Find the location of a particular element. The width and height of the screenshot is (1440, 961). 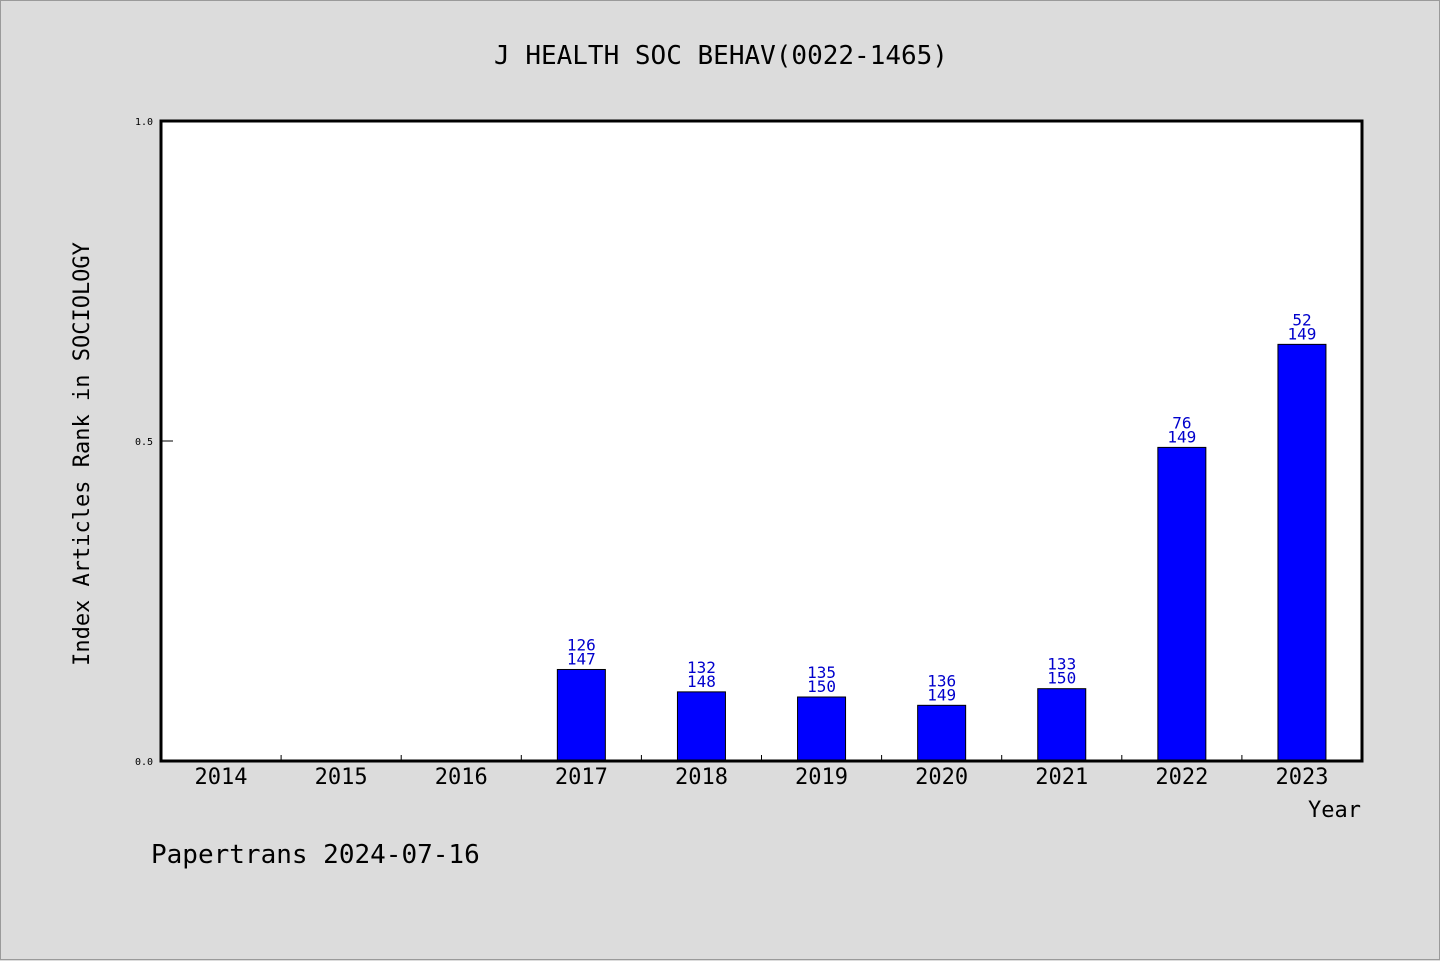

x-tick-label: 2016 is located at coordinates (461, 777).